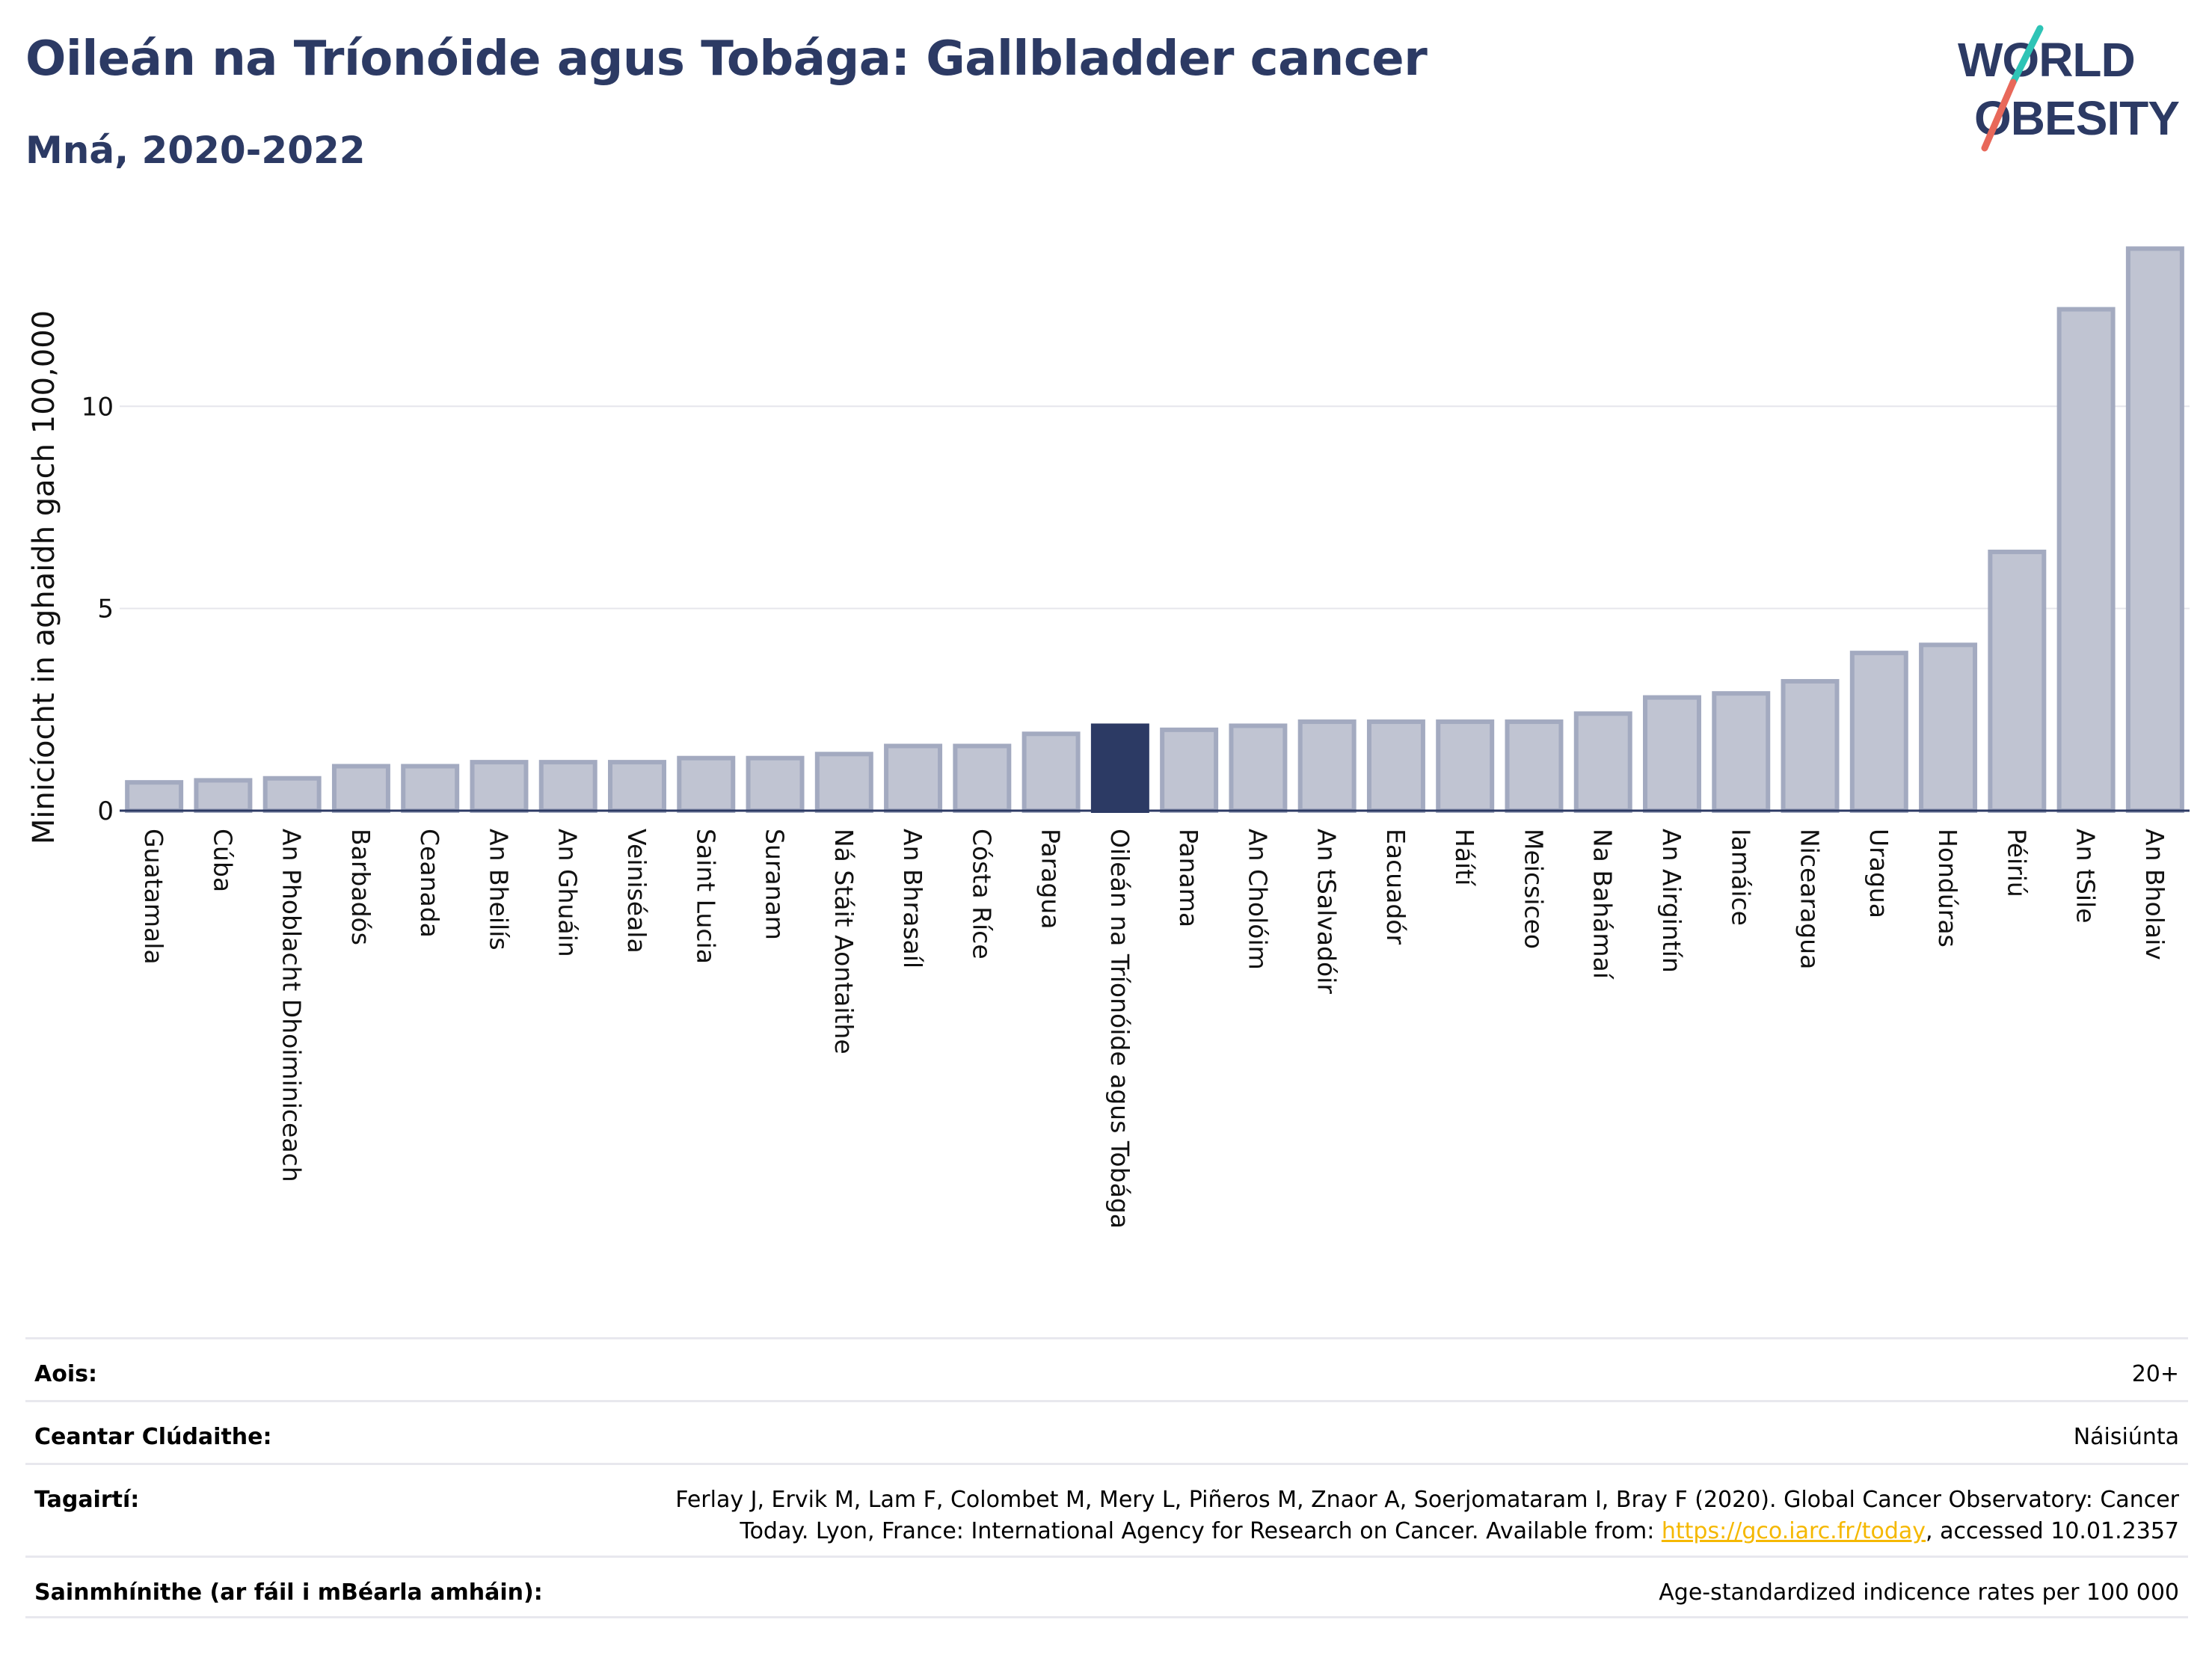  What do you see at coordinates (98, 407) in the screenshot?
I see `y-tick-label: 10` at bounding box center [98, 407].